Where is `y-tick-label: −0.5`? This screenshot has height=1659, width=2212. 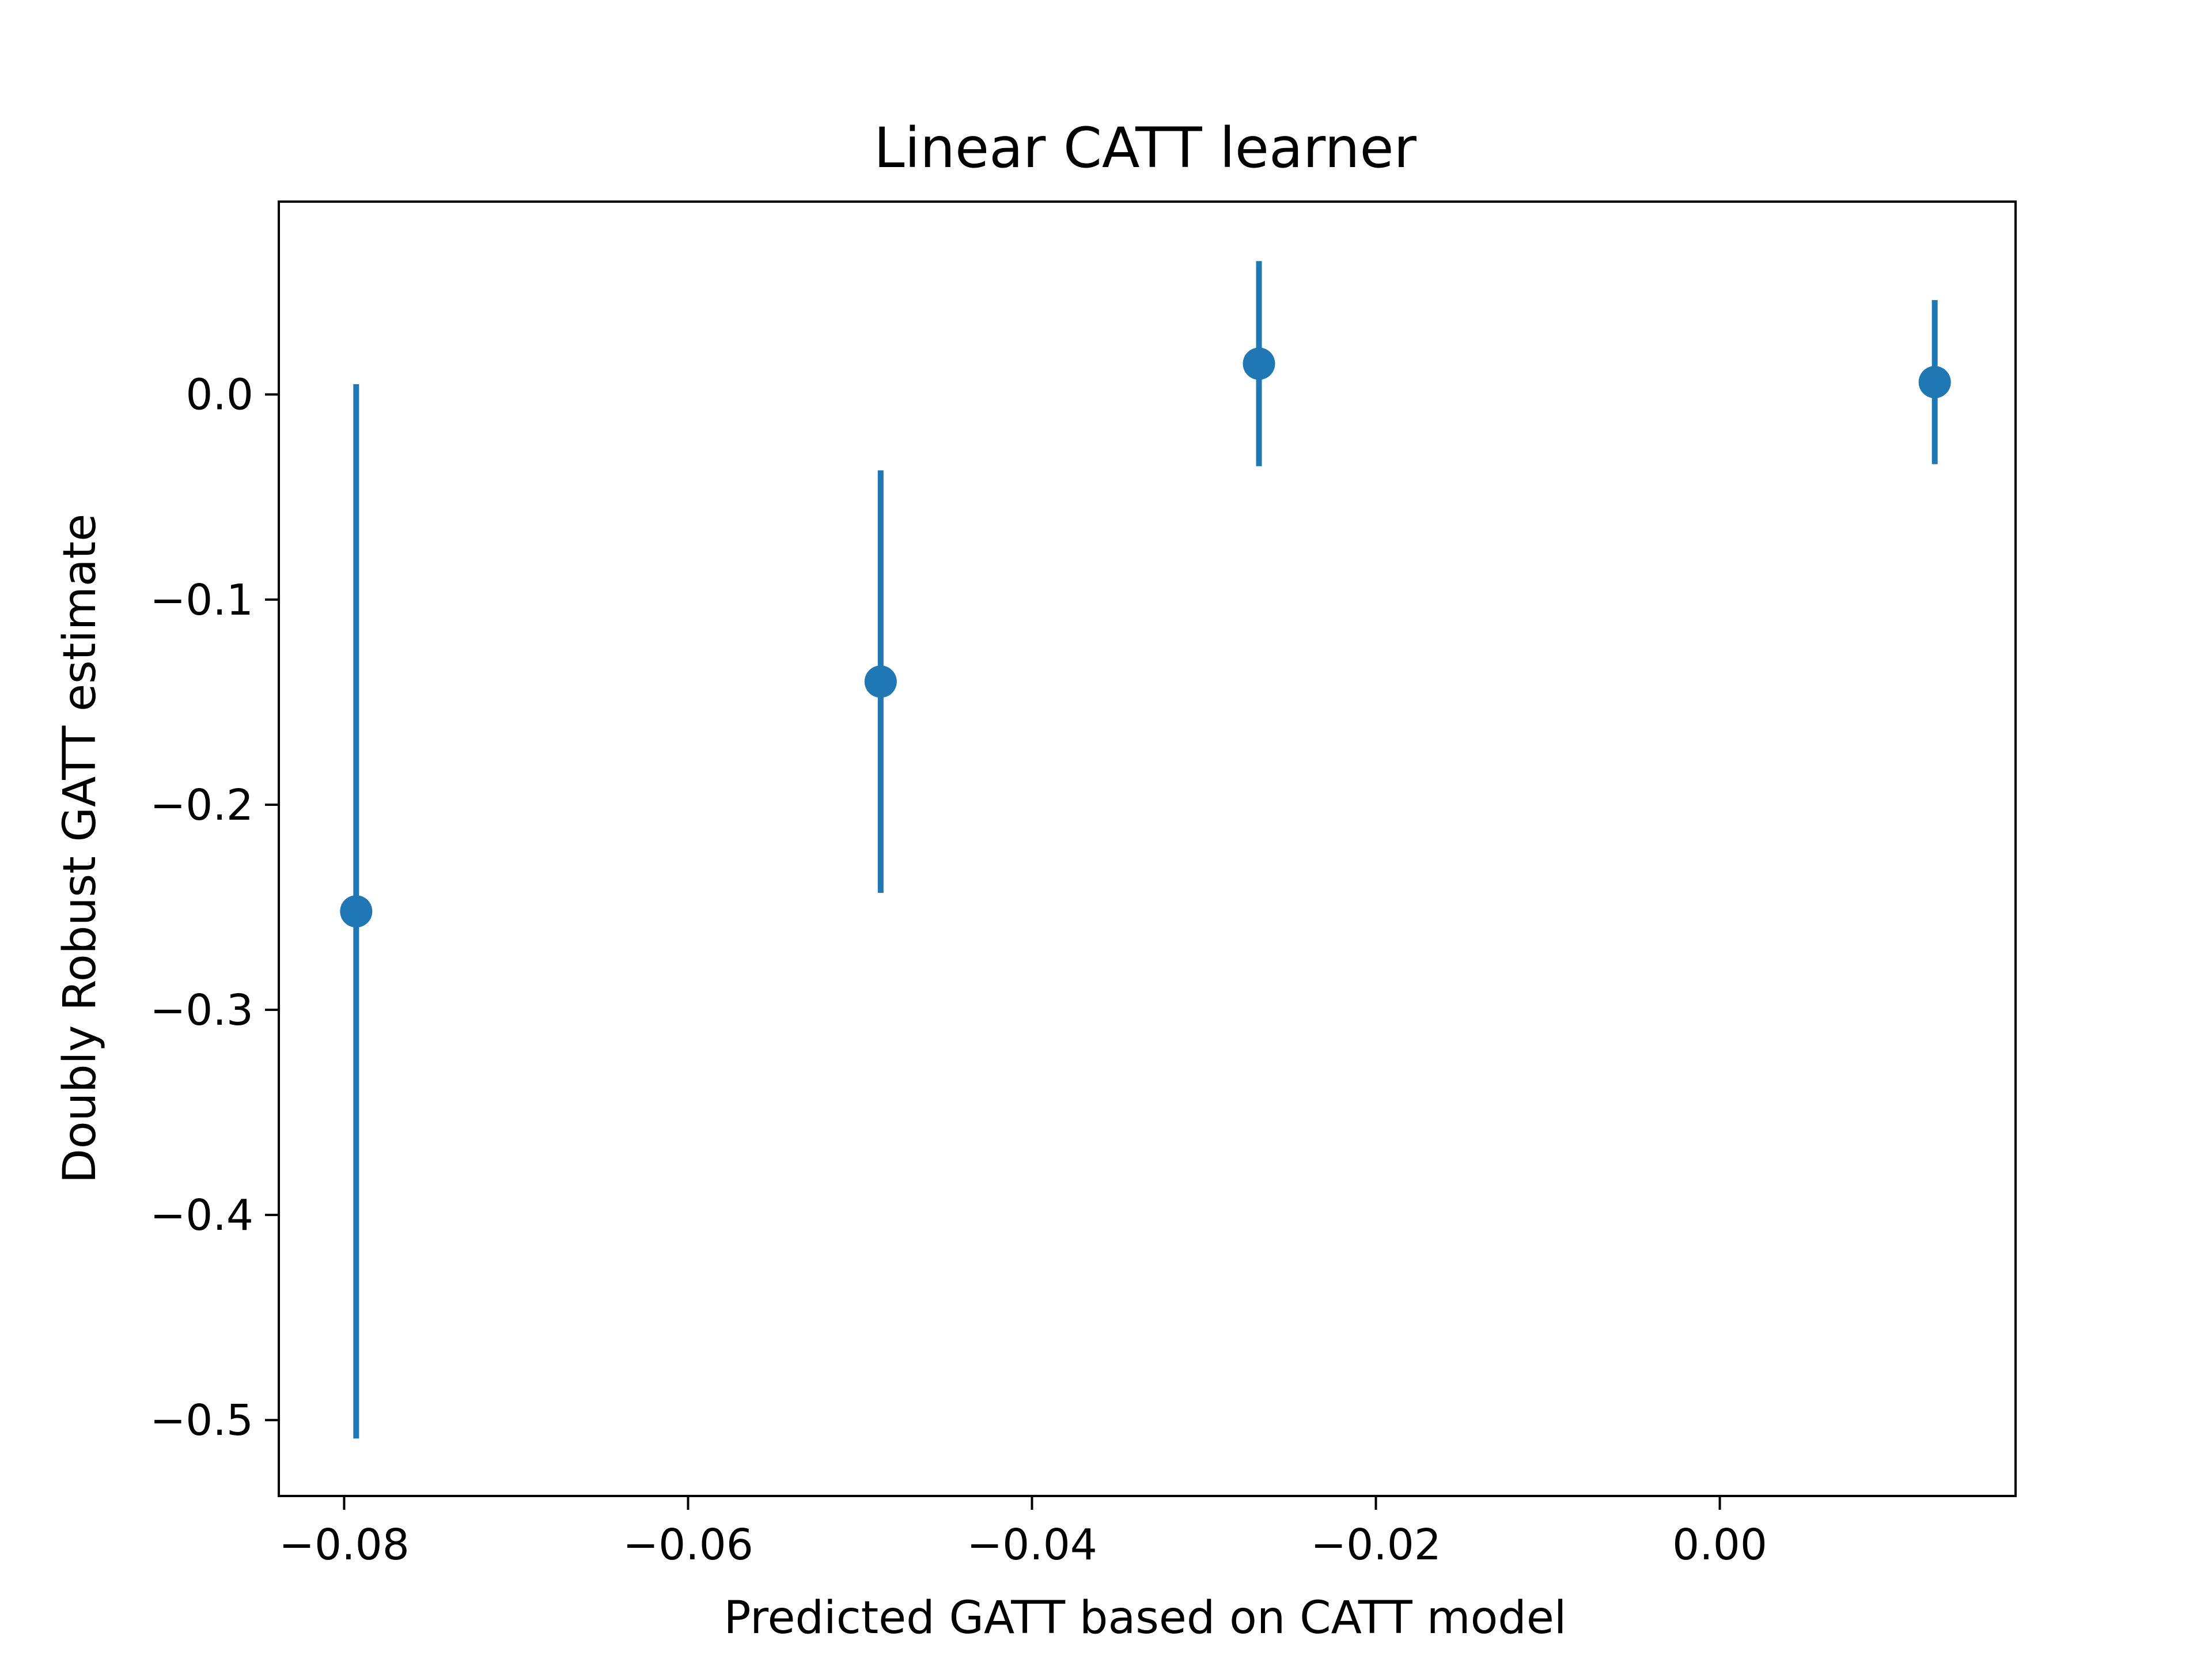
y-tick-label: −0.5 is located at coordinates (201, 1420).